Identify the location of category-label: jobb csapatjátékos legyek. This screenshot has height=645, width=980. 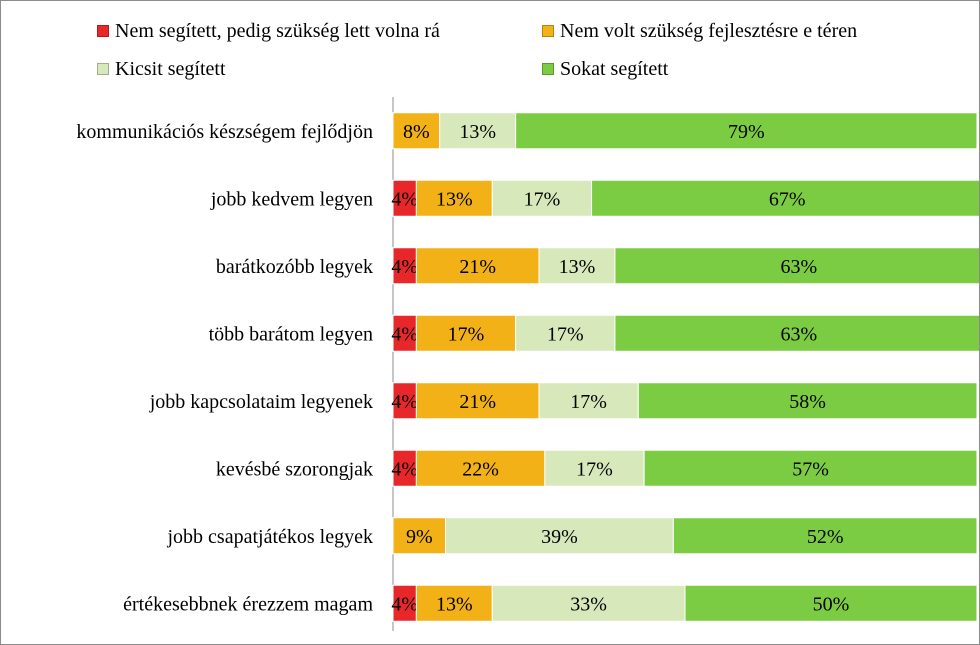
(270, 537).